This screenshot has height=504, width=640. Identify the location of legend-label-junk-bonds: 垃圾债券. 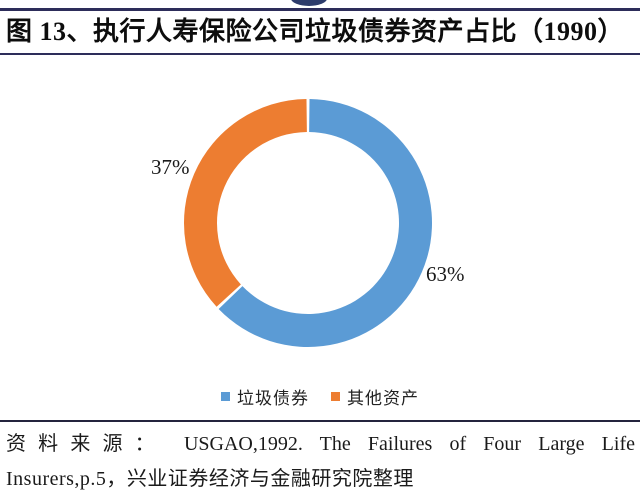
(273, 398).